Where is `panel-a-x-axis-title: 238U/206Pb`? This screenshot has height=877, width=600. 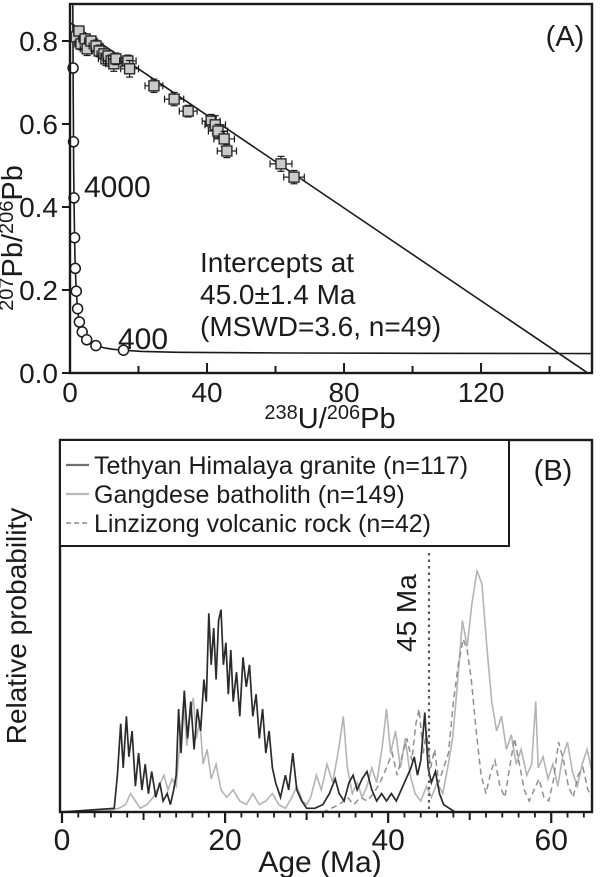
panel-a-x-axis-title: 238U/206Pb is located at coordinates (329, 418).